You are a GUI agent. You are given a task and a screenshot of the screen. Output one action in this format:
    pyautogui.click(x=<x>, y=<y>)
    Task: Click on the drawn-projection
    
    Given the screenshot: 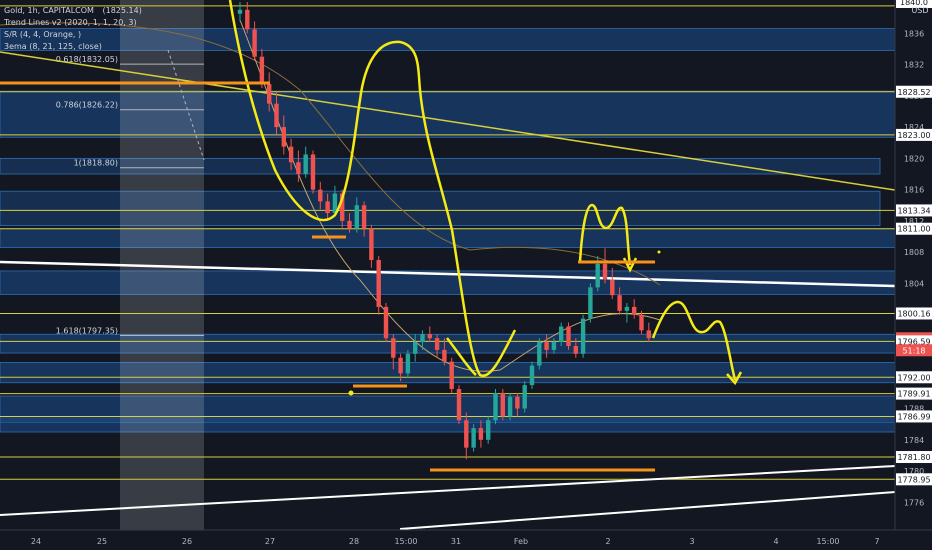 What is the action you would take?
    pyautogui.click(x=694, y=340)
    